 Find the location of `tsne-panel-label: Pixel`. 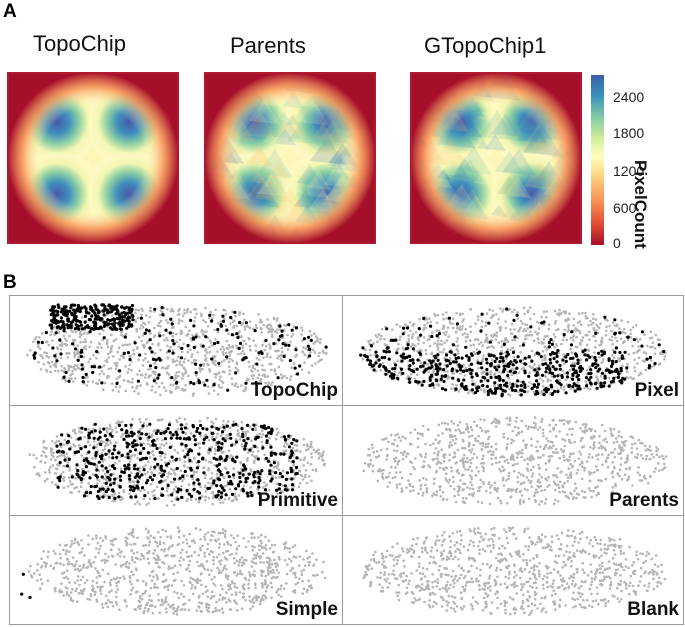

tsne-panel-label: Pixel is located at coordinates (656, 390).